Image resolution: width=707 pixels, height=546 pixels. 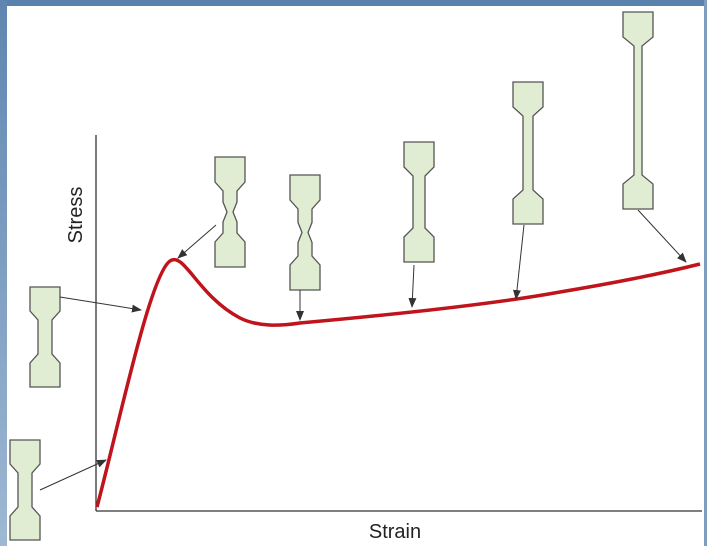 I want to click on y-axis-label: Stress, so click(x=76, y=215).